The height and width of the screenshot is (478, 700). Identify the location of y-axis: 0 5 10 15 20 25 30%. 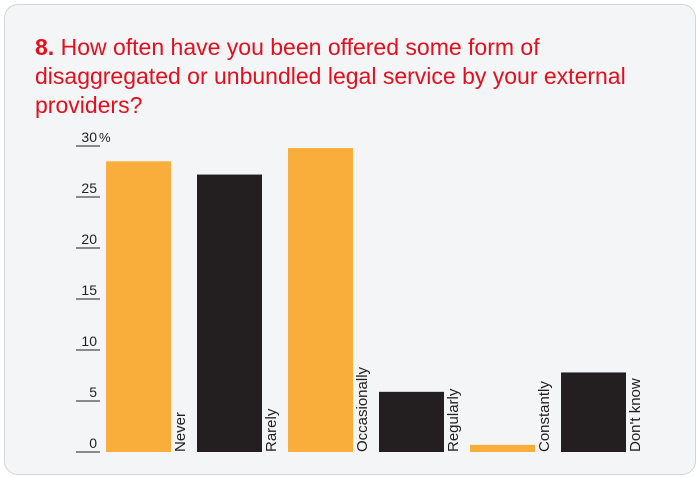
(93, 291).